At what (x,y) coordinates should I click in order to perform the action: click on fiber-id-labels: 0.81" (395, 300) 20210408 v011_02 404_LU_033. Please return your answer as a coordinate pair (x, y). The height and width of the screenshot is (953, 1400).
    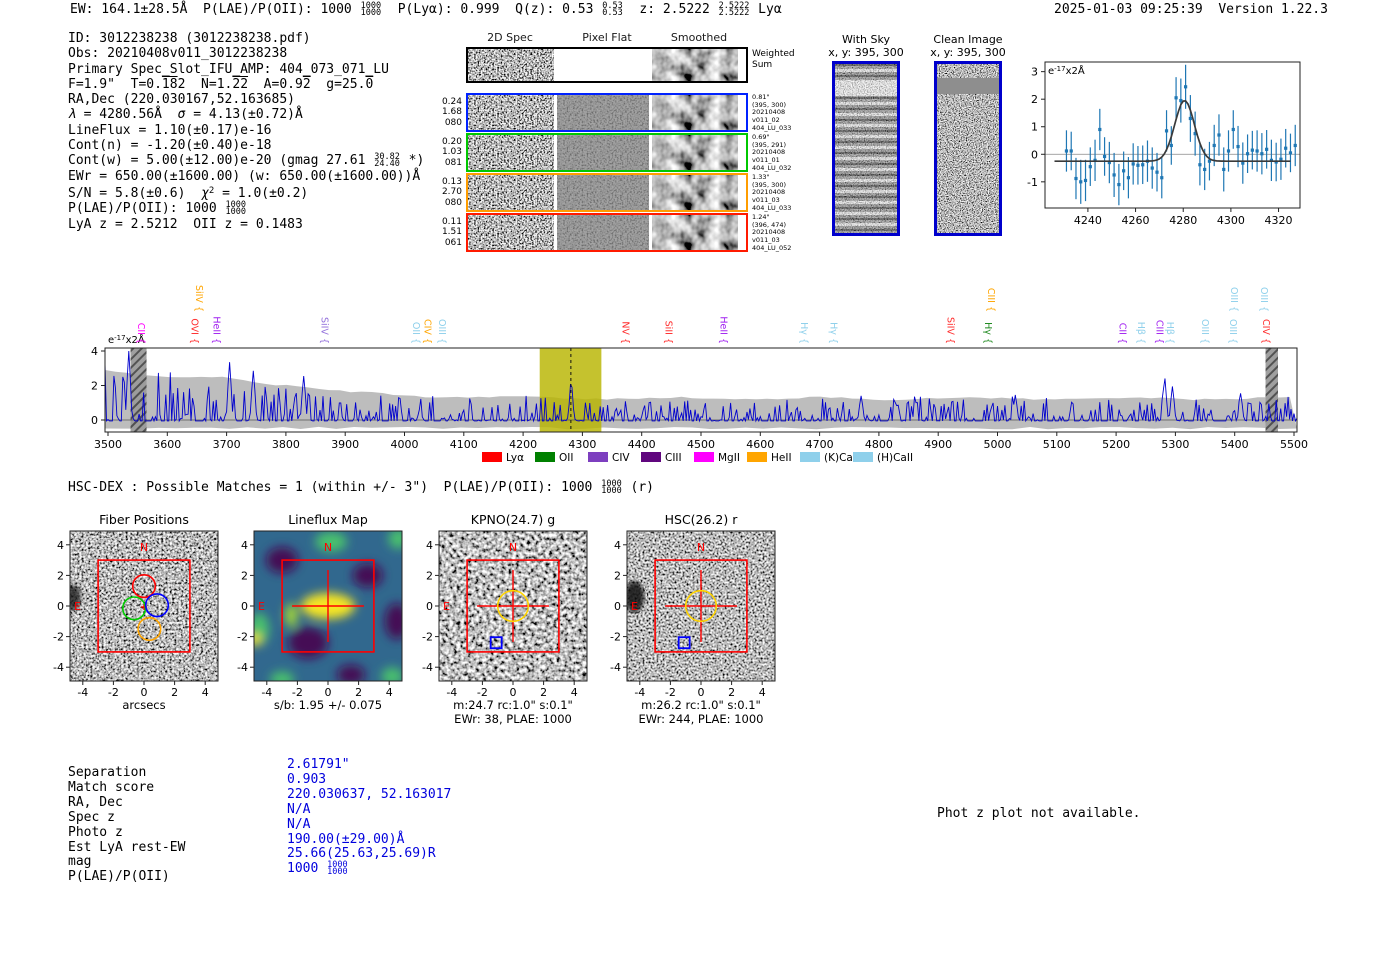
    Looking at the image, I should click on (772, 112).